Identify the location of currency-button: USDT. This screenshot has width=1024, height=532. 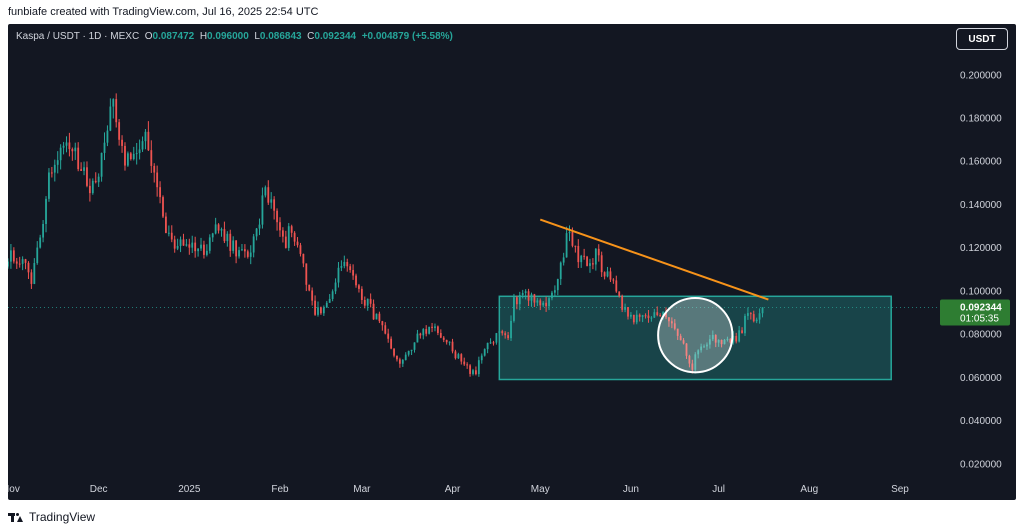
(982, 39).